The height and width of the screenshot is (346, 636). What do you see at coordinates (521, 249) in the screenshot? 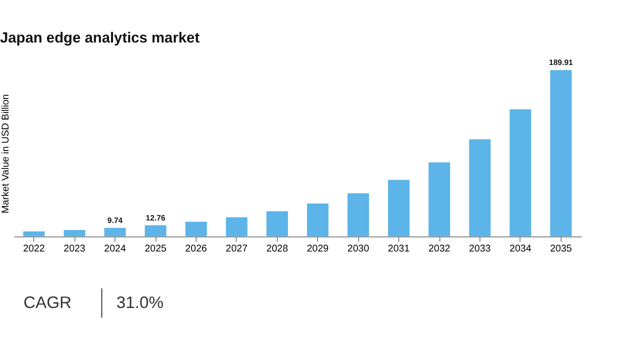
I see `x-tick-label: 2034` at bounding box center [521, 249].